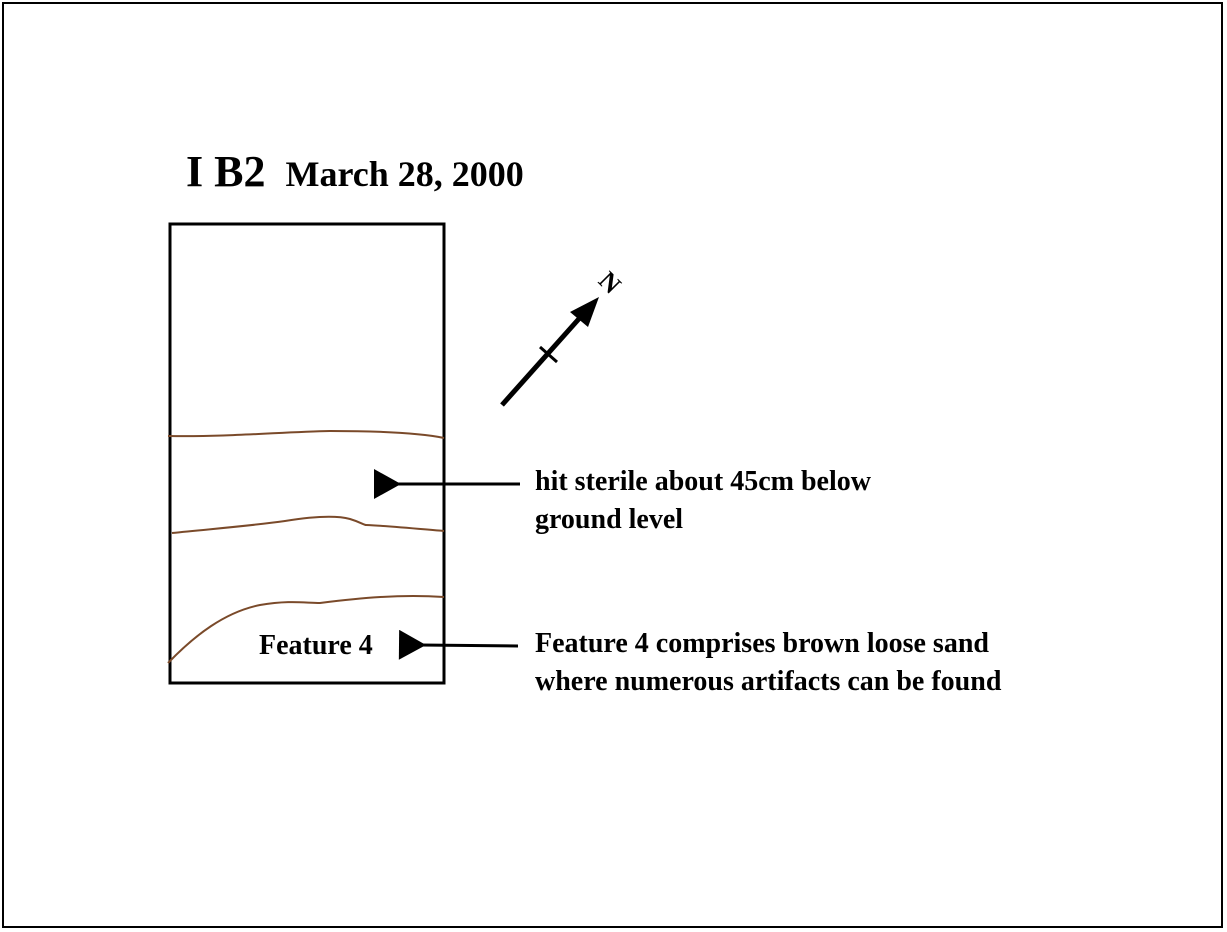 Image resolution: width=1227 pixels, height=932 pixels. I want to click on feature-4-boundary, so click(306, 629).